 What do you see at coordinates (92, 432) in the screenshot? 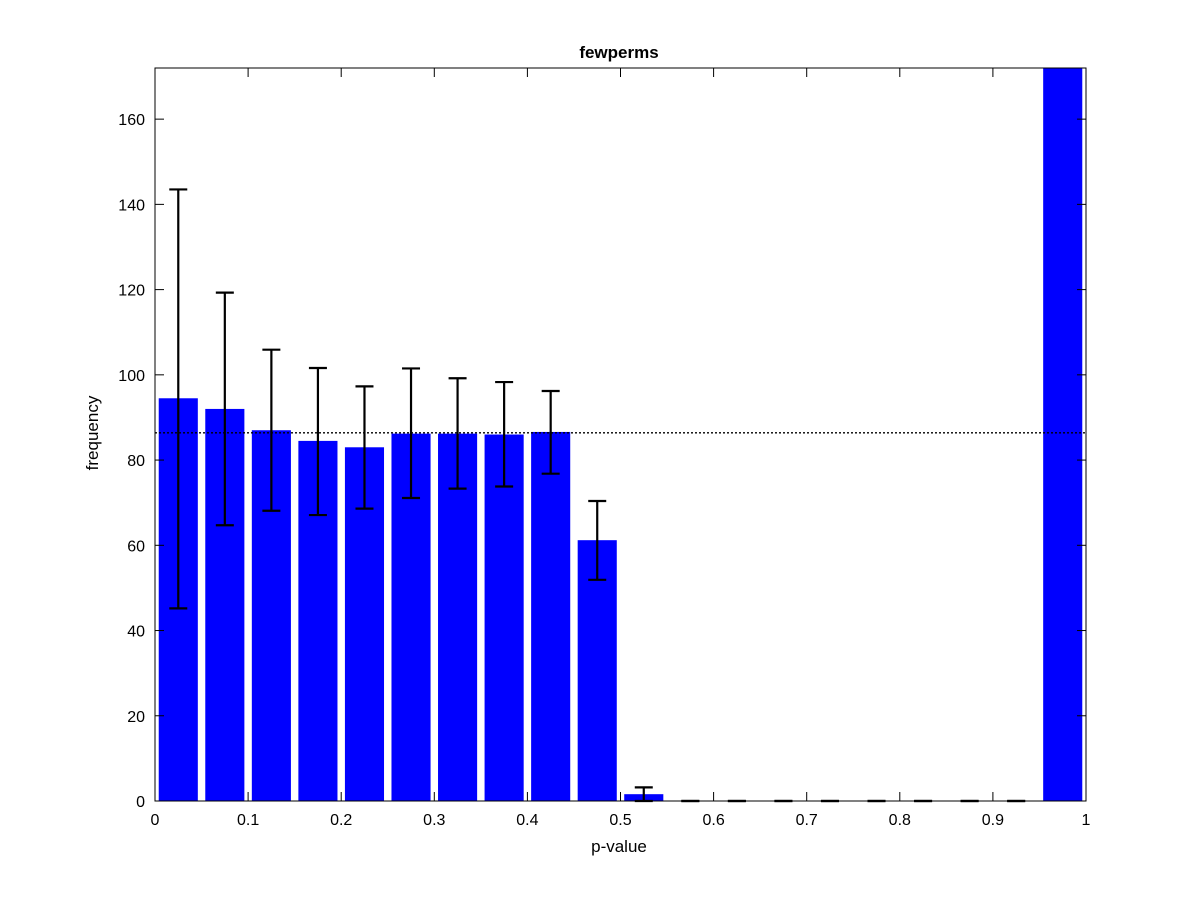
I see `y-axis-label: frequency` at bounding box center [92, 432].